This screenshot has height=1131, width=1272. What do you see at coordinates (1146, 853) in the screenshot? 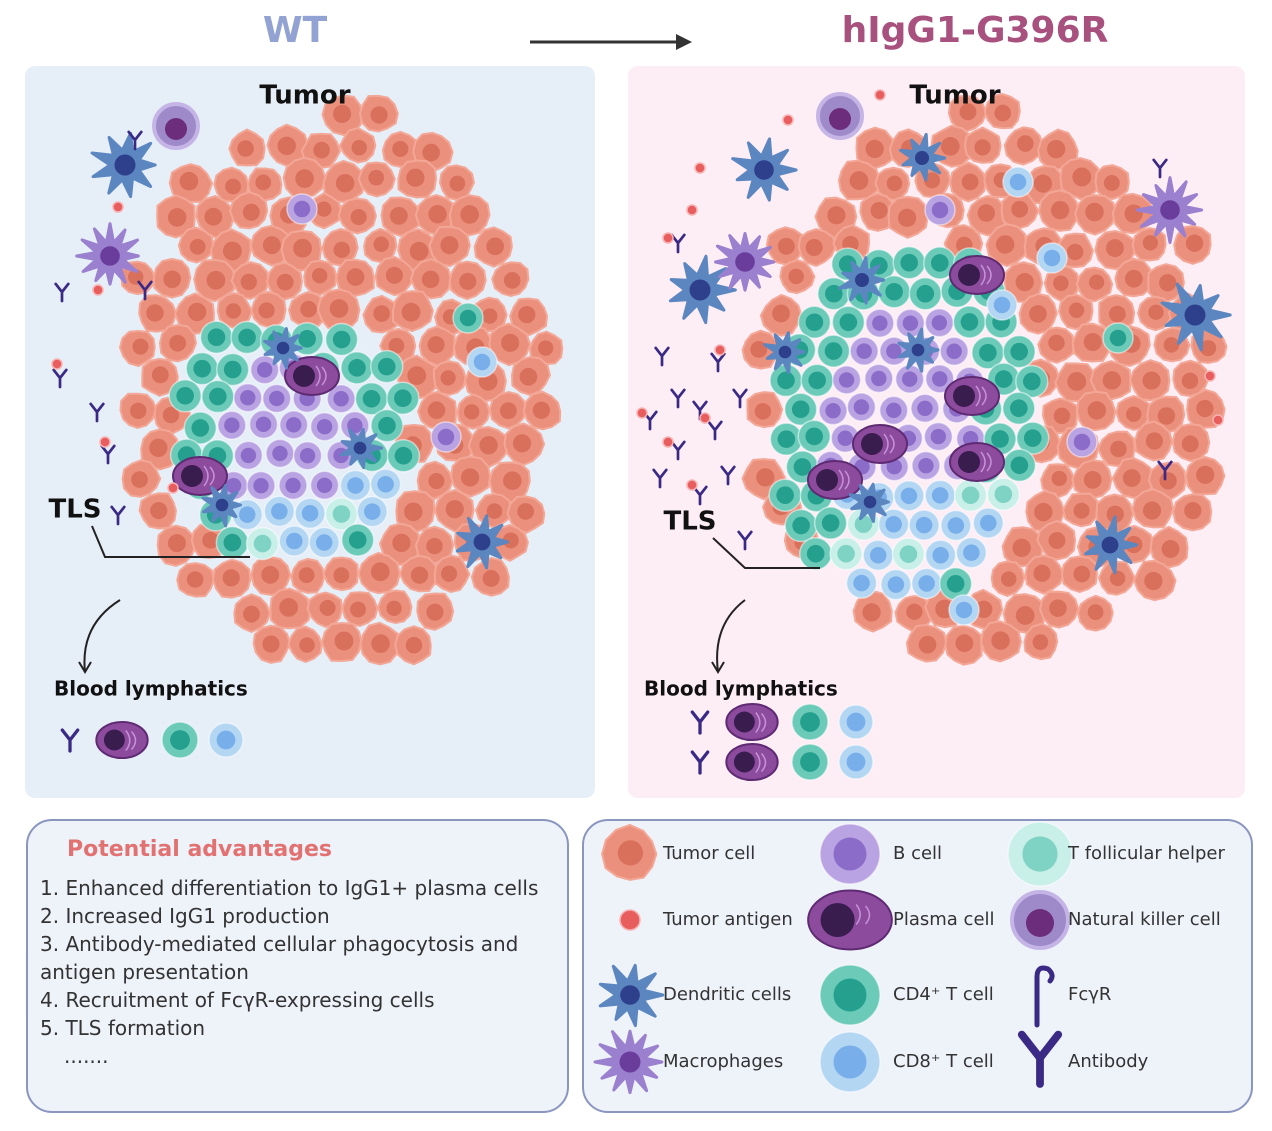
I see `legend-label: T follicular helper` at bounding box center [1146, 853].